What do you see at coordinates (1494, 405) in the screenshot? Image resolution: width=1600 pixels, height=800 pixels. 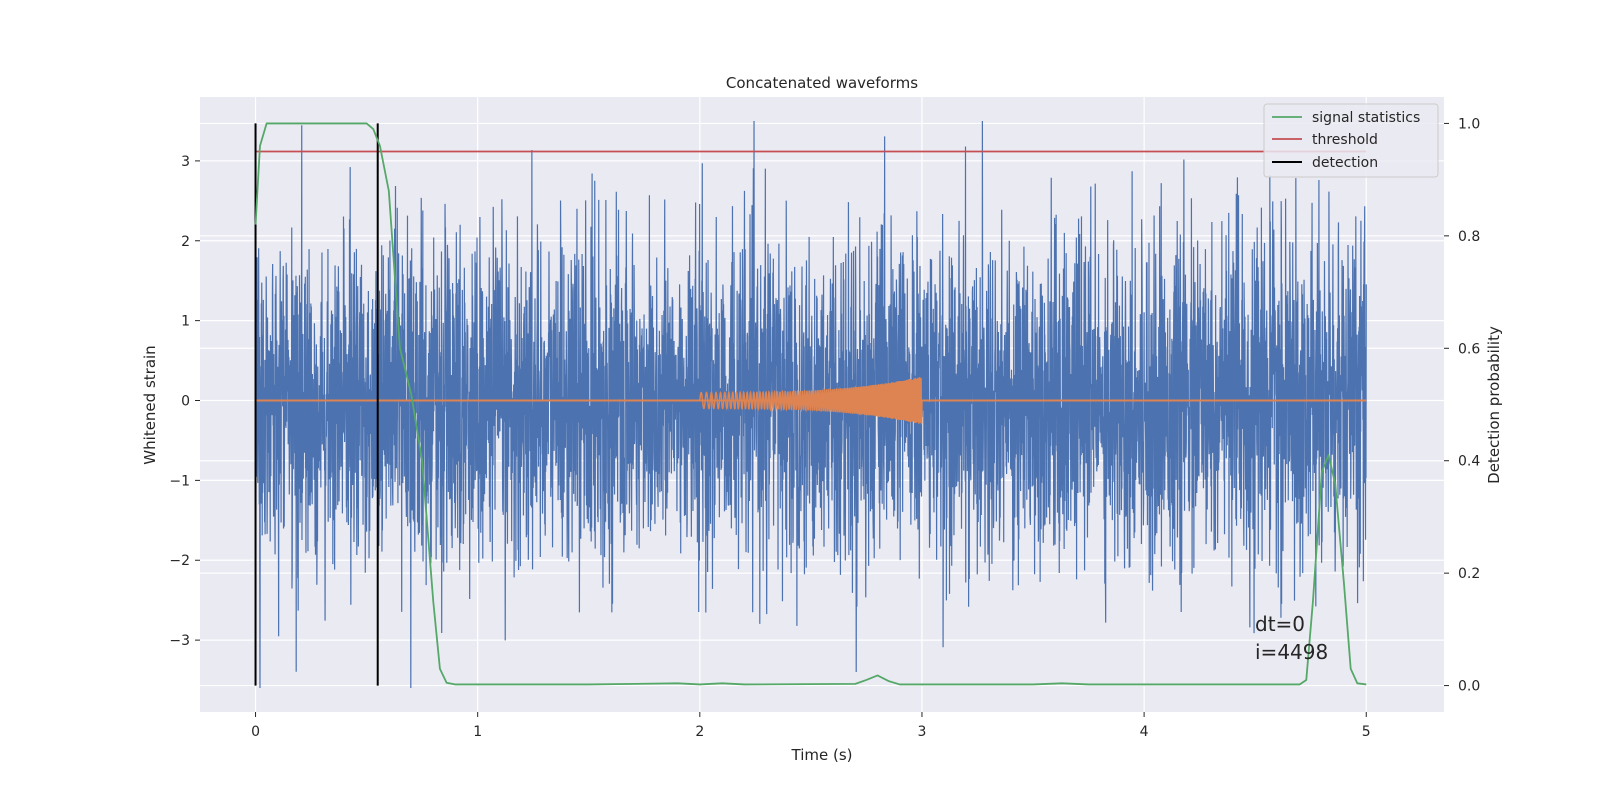 I see `y-axis-label-right: Detection probability` at bounding box center [1494, 405].